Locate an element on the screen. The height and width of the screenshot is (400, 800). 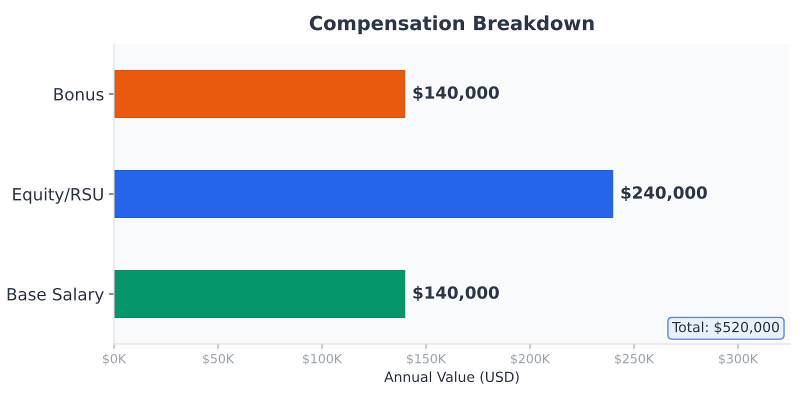
x-axis-title: Annual Value (USD) is located at coordinates (451, 377).